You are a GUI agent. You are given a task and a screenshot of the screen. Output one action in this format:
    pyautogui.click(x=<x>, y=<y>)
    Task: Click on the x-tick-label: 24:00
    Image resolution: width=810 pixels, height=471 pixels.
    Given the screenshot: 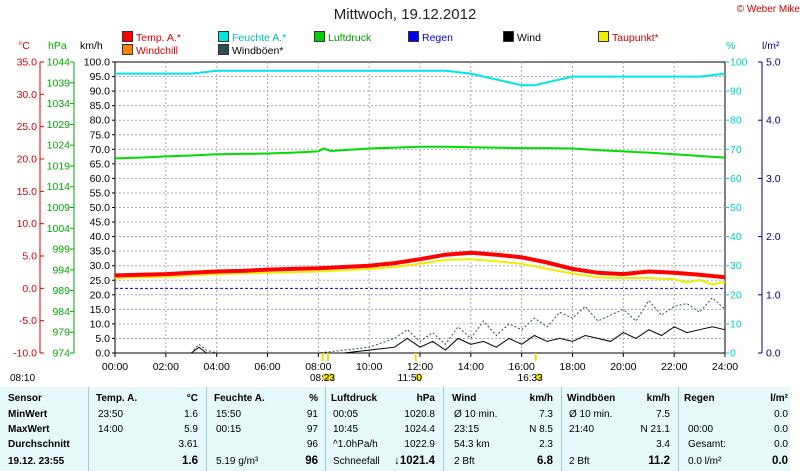 What is the action you would take?
    pyautogui.click(x=725, y=367)
    